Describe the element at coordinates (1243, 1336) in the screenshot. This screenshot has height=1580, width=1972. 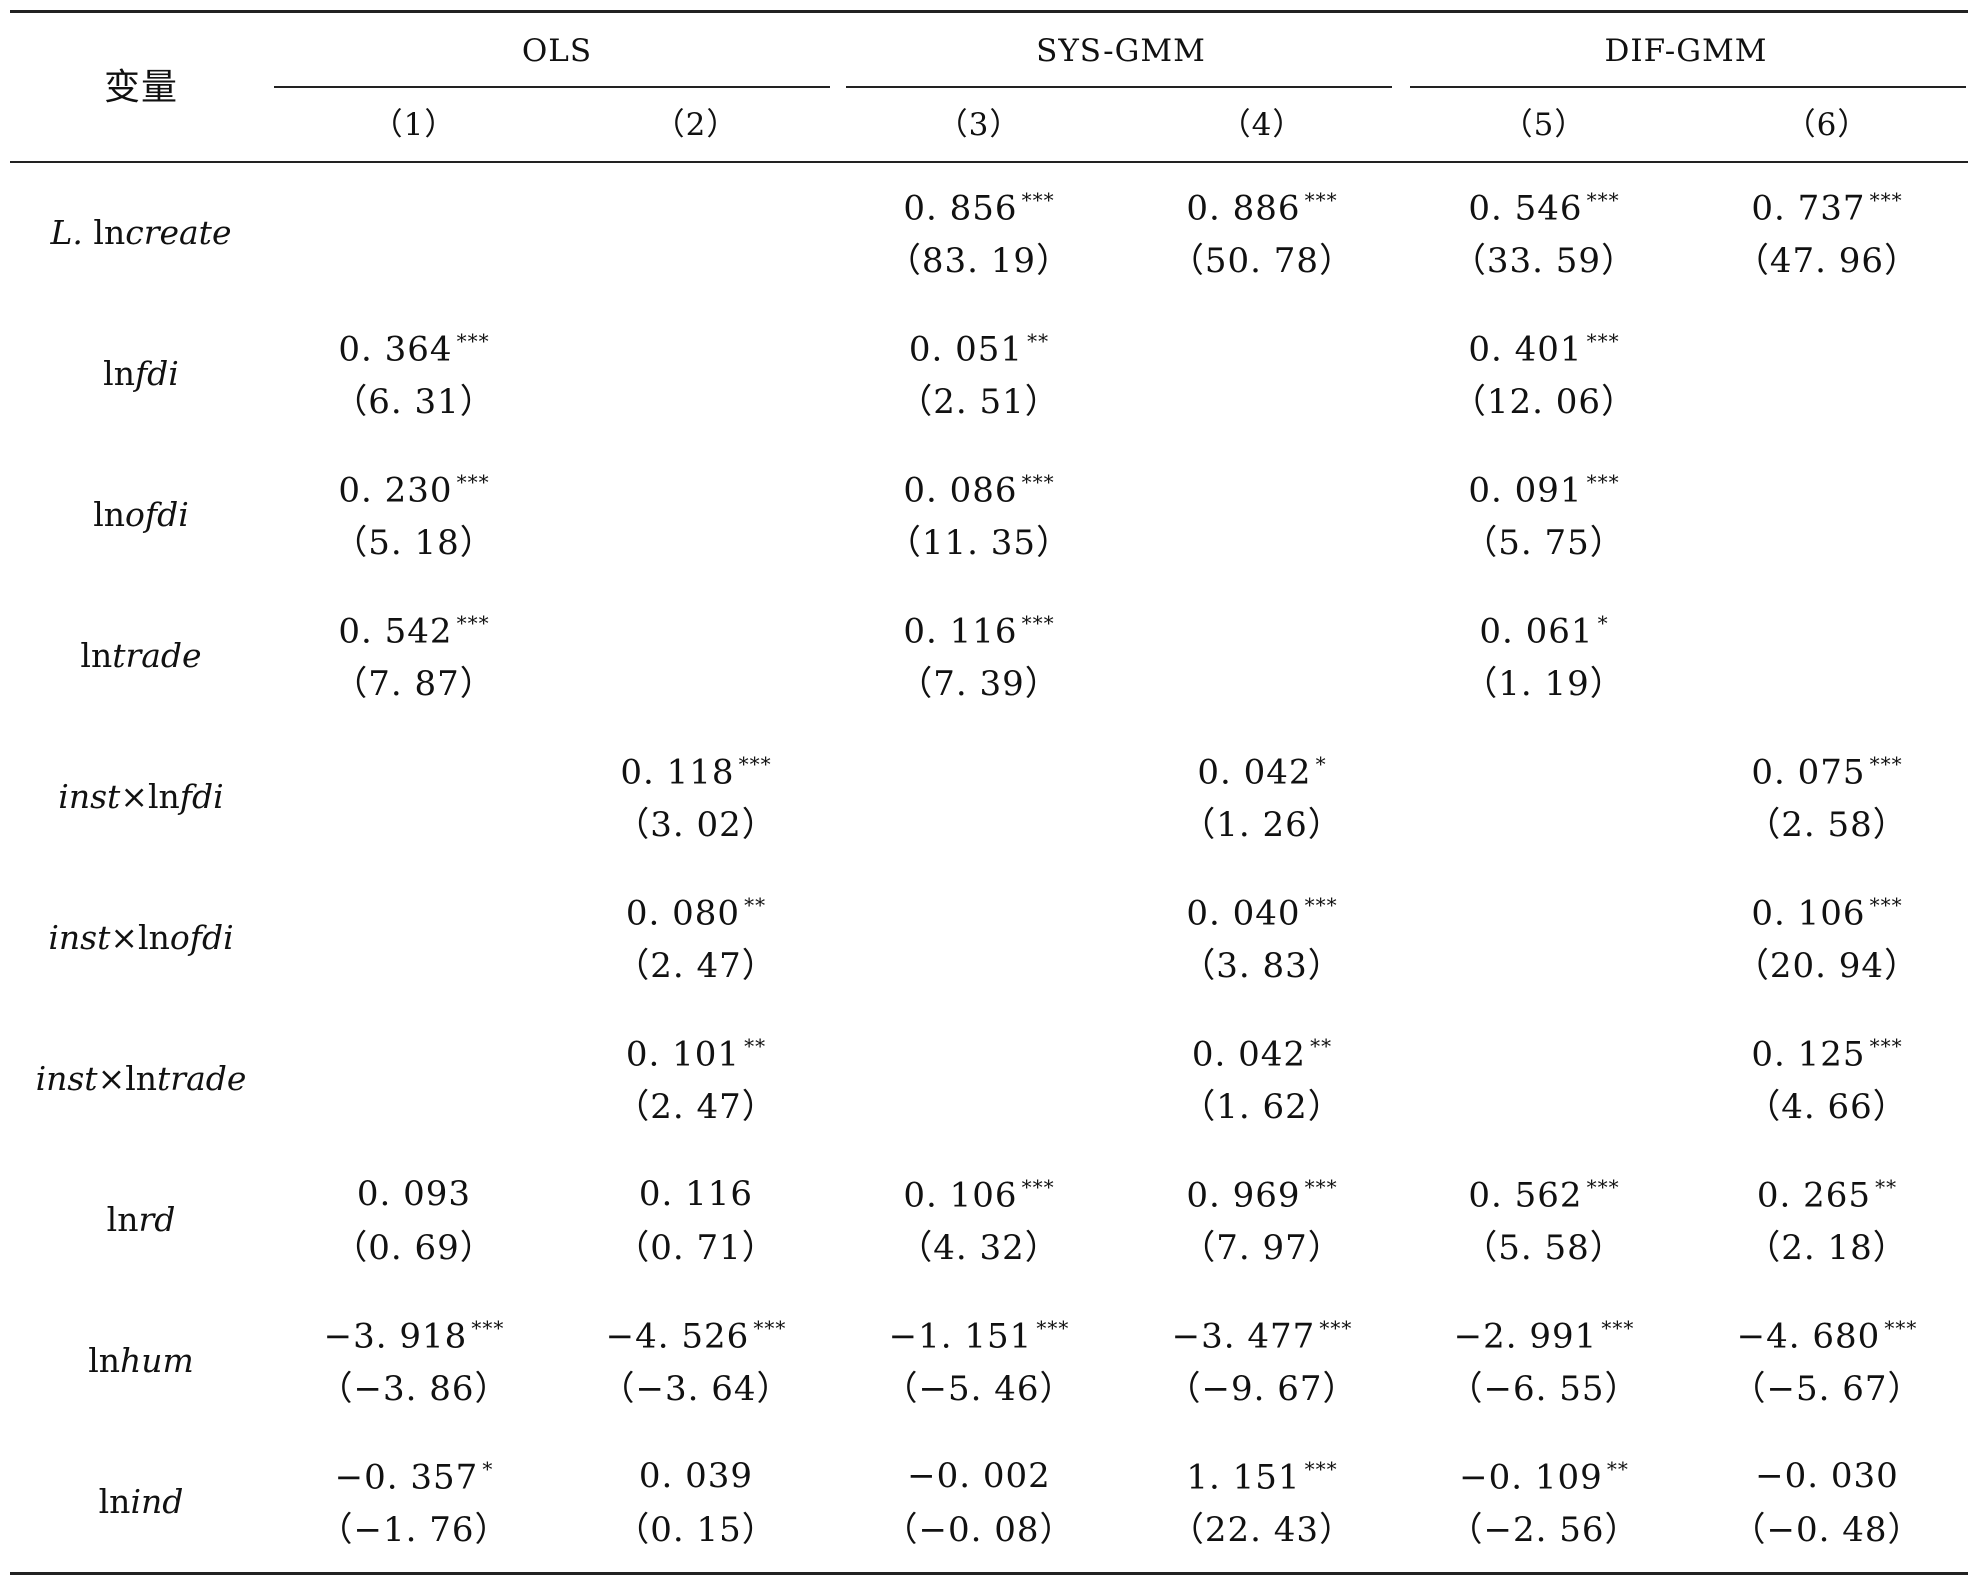
I see `coefficient-value: −3. 477` at that location.